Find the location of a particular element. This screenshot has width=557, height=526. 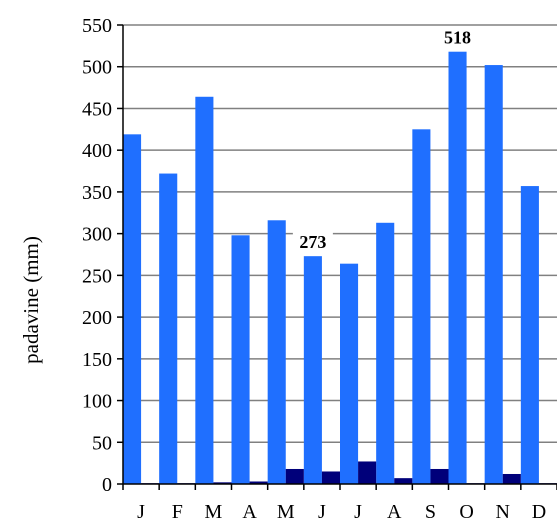

x-tick-label: O is located at coordinates (466, 512).